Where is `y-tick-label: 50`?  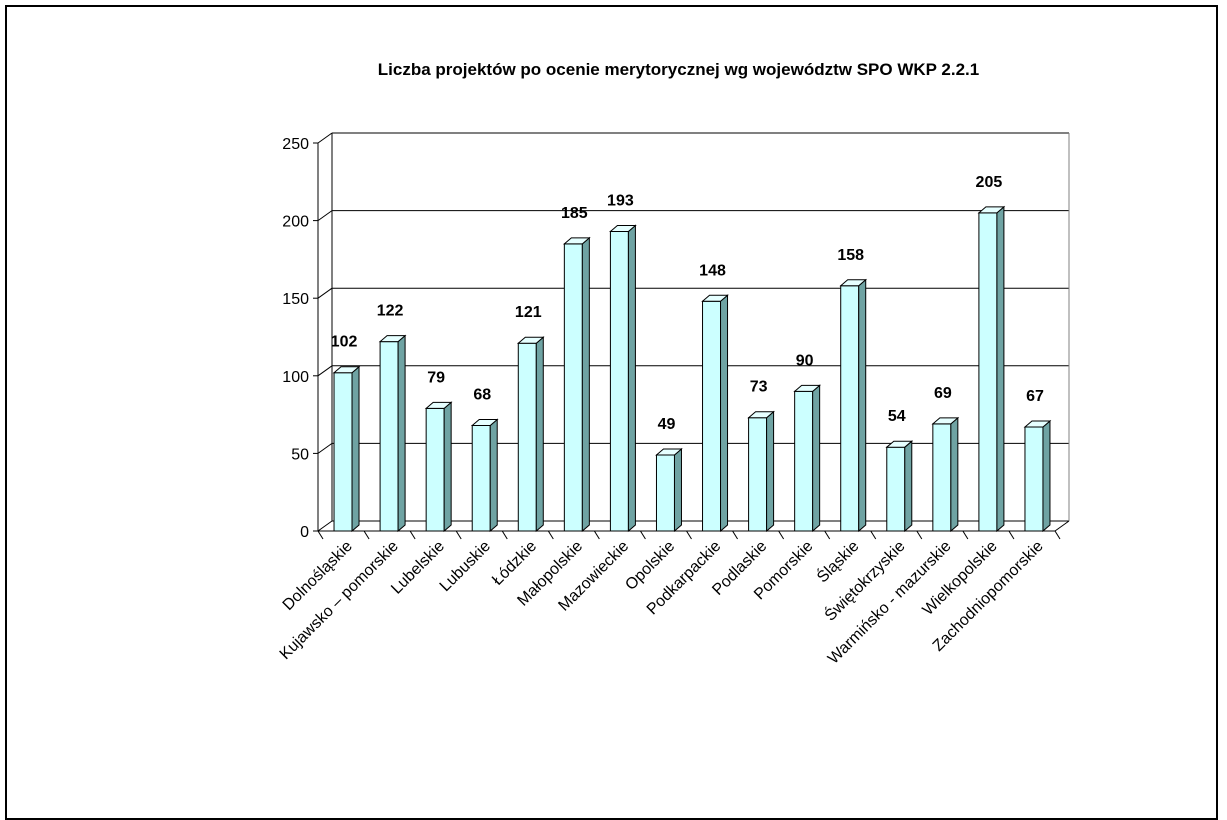 y-tick-label: 50 is located at coordinates (300, 454).